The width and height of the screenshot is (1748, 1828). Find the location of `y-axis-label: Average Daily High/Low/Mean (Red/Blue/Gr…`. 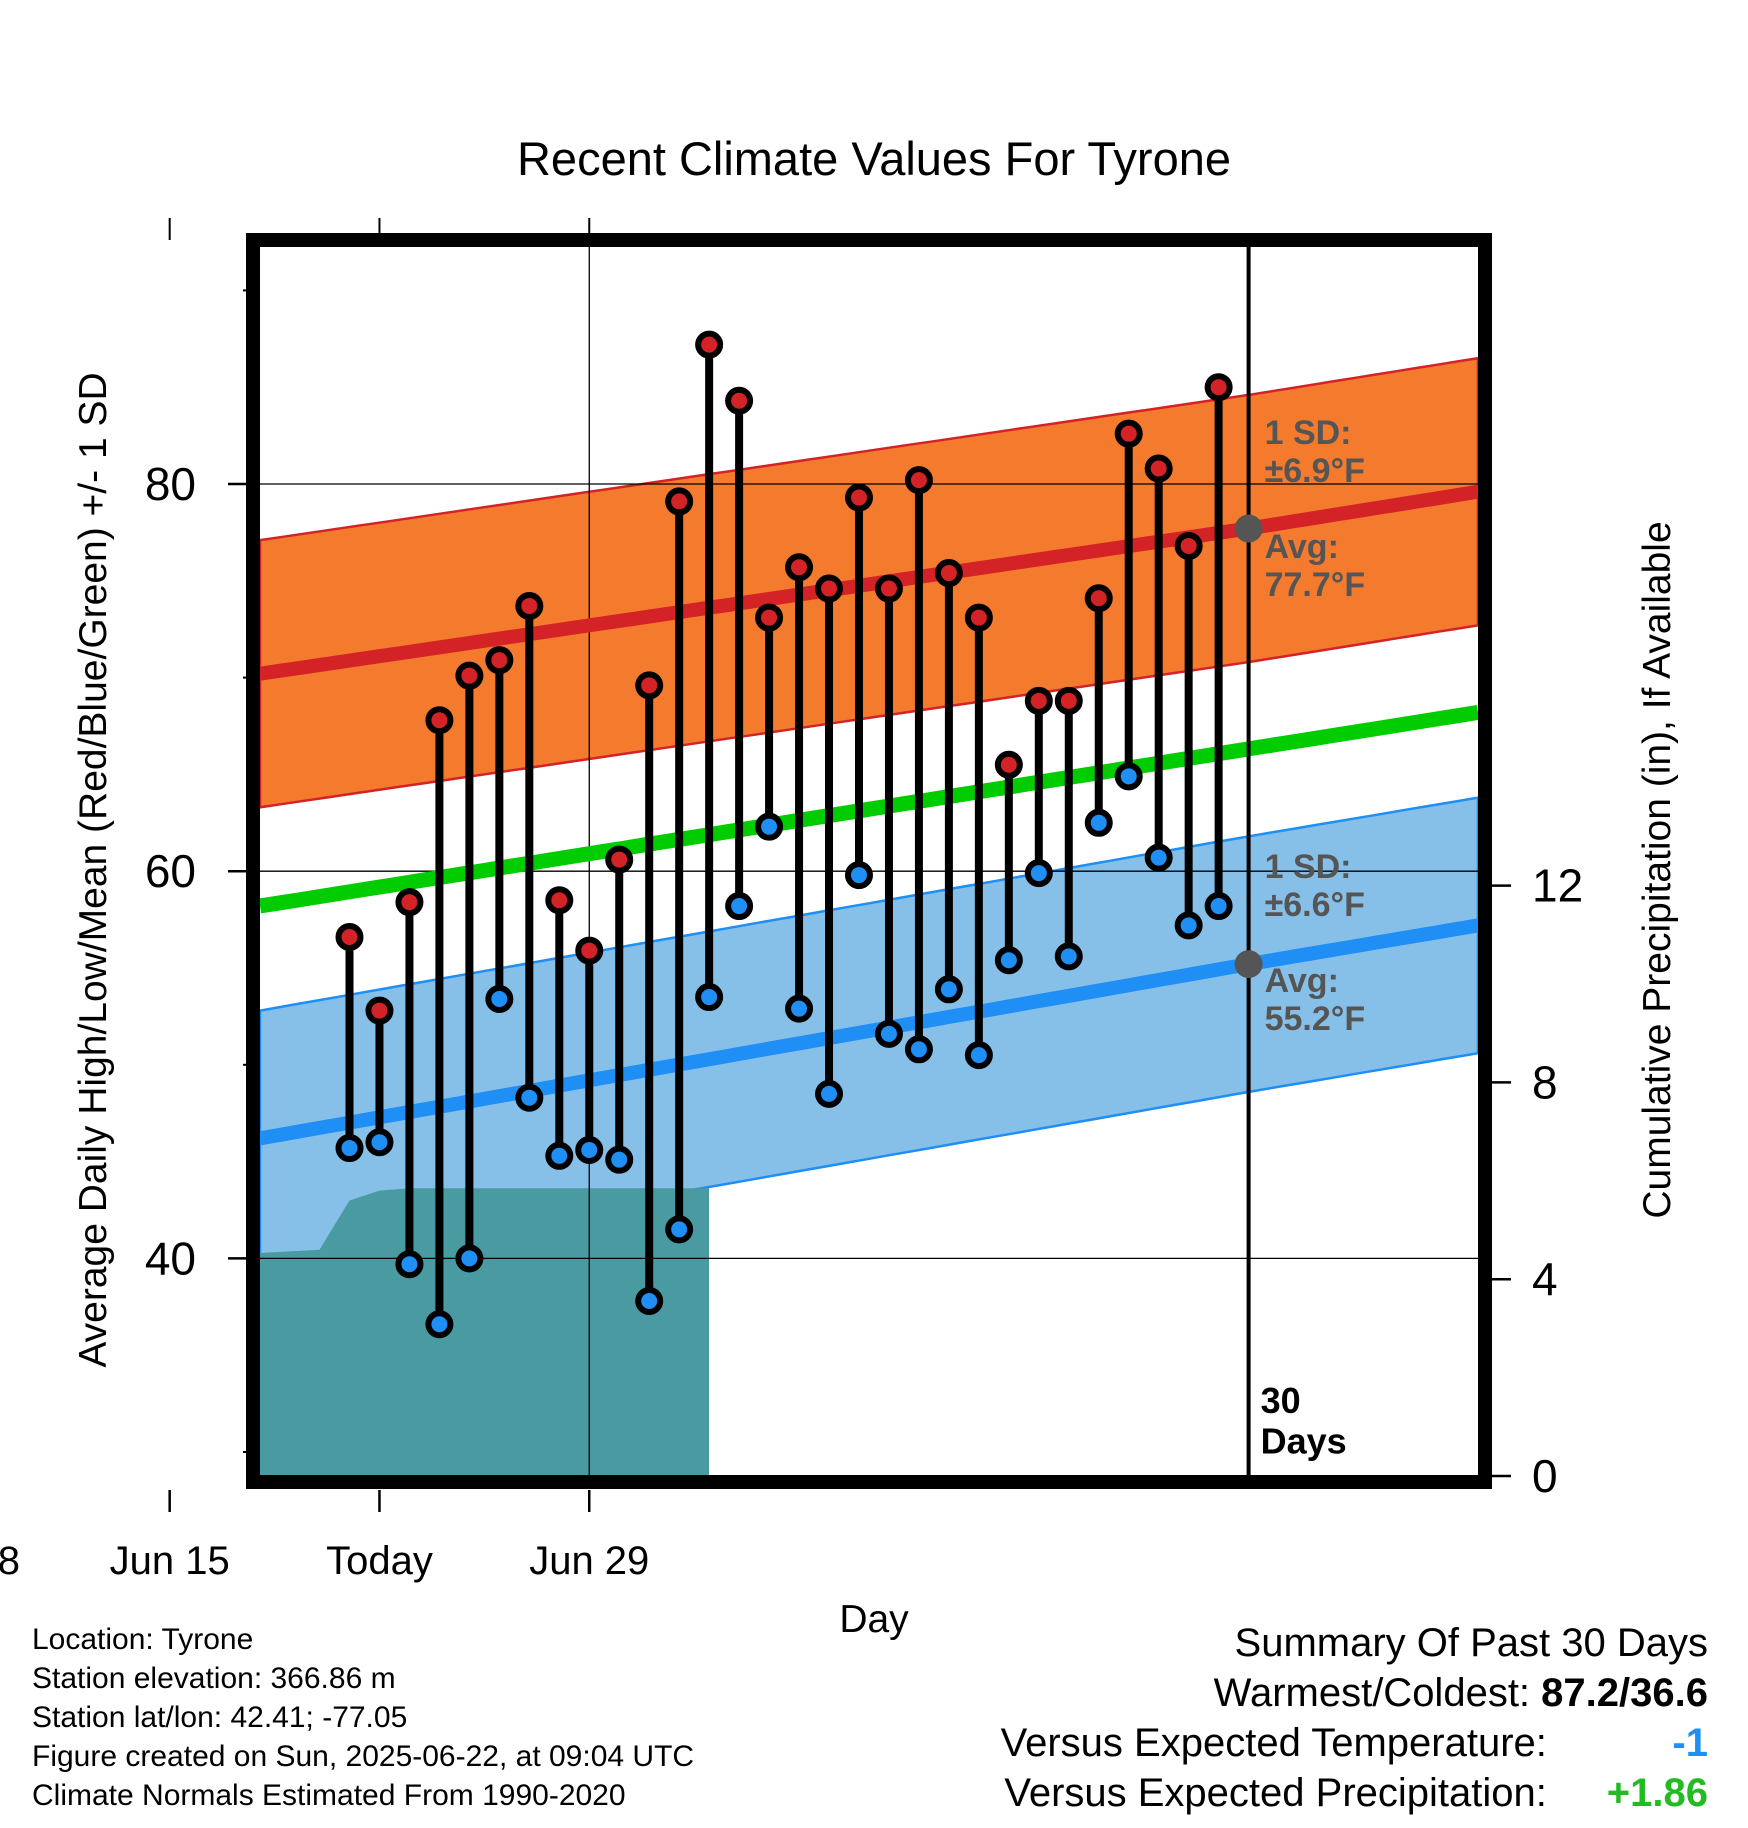

y-axis-label: Average Daily High/Low/Mean (Red/Blue/Gr… is located at coordinates (93, 869).